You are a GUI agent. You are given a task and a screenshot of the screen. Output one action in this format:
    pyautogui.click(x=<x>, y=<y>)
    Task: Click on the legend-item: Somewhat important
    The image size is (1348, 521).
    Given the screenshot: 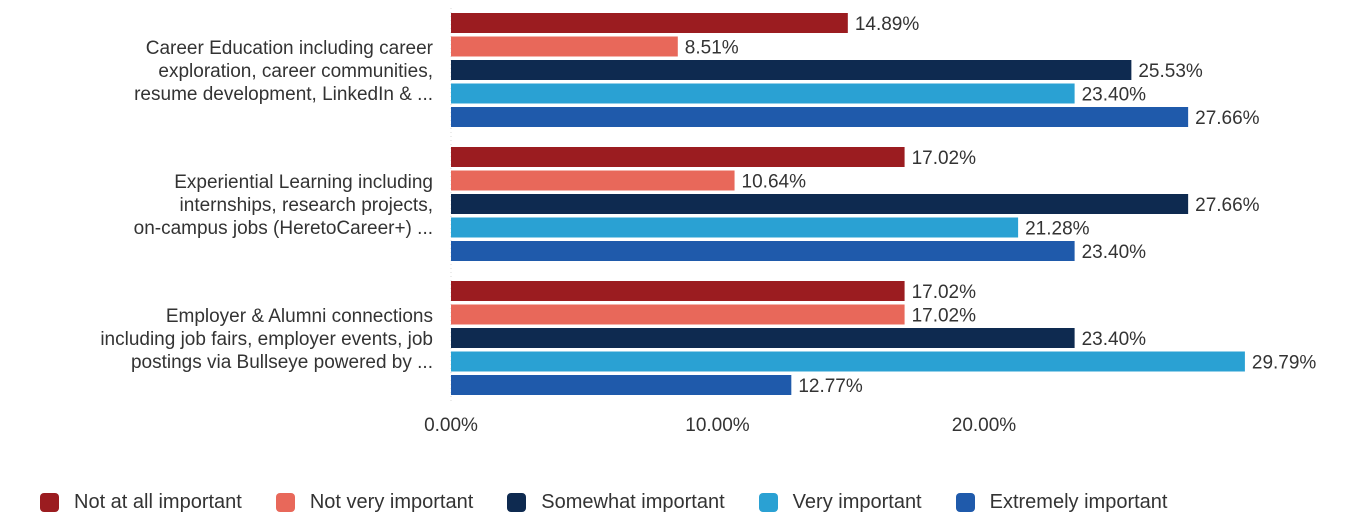 What is the action you would take?
    pyautogui.click(x=616, y=502)
    